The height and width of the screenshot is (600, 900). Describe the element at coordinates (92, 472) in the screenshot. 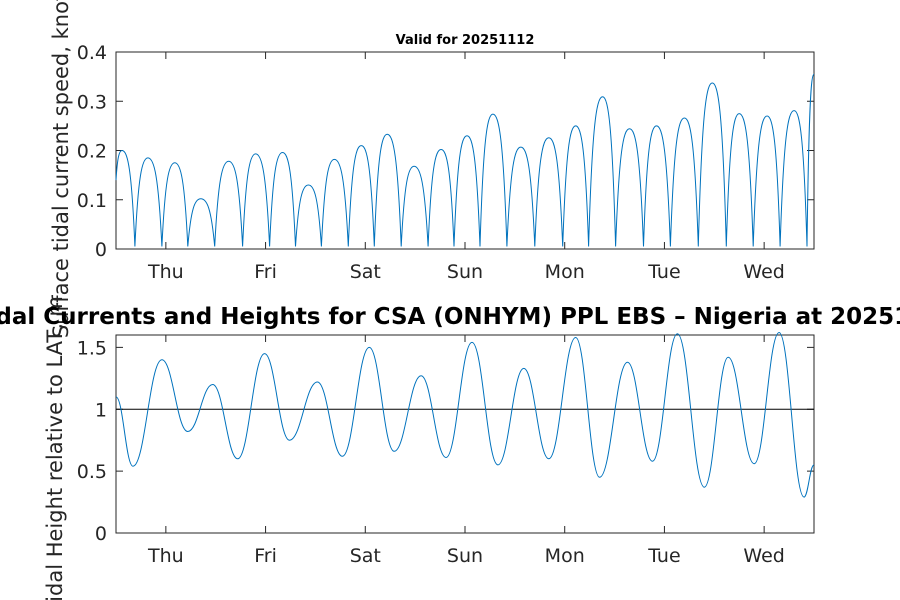

I see `height-y-tick-label: 0.5` at that location.